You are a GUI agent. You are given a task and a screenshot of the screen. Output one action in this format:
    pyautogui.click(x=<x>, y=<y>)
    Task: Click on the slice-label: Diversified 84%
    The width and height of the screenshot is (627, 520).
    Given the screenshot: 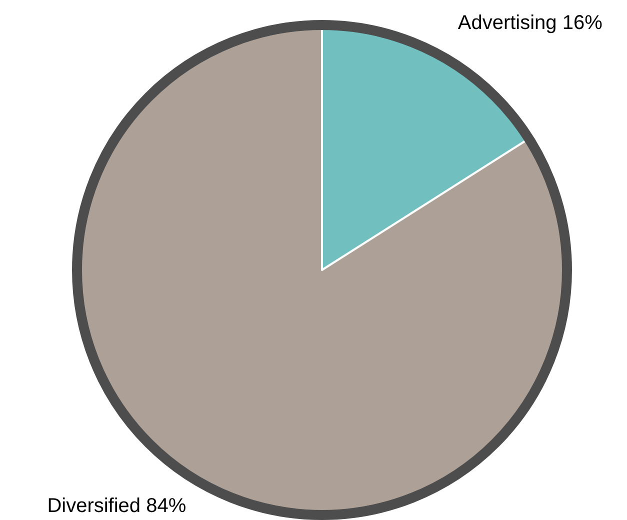 What is the action you would take?
    pyautogui.click(x=116, y=506)
    